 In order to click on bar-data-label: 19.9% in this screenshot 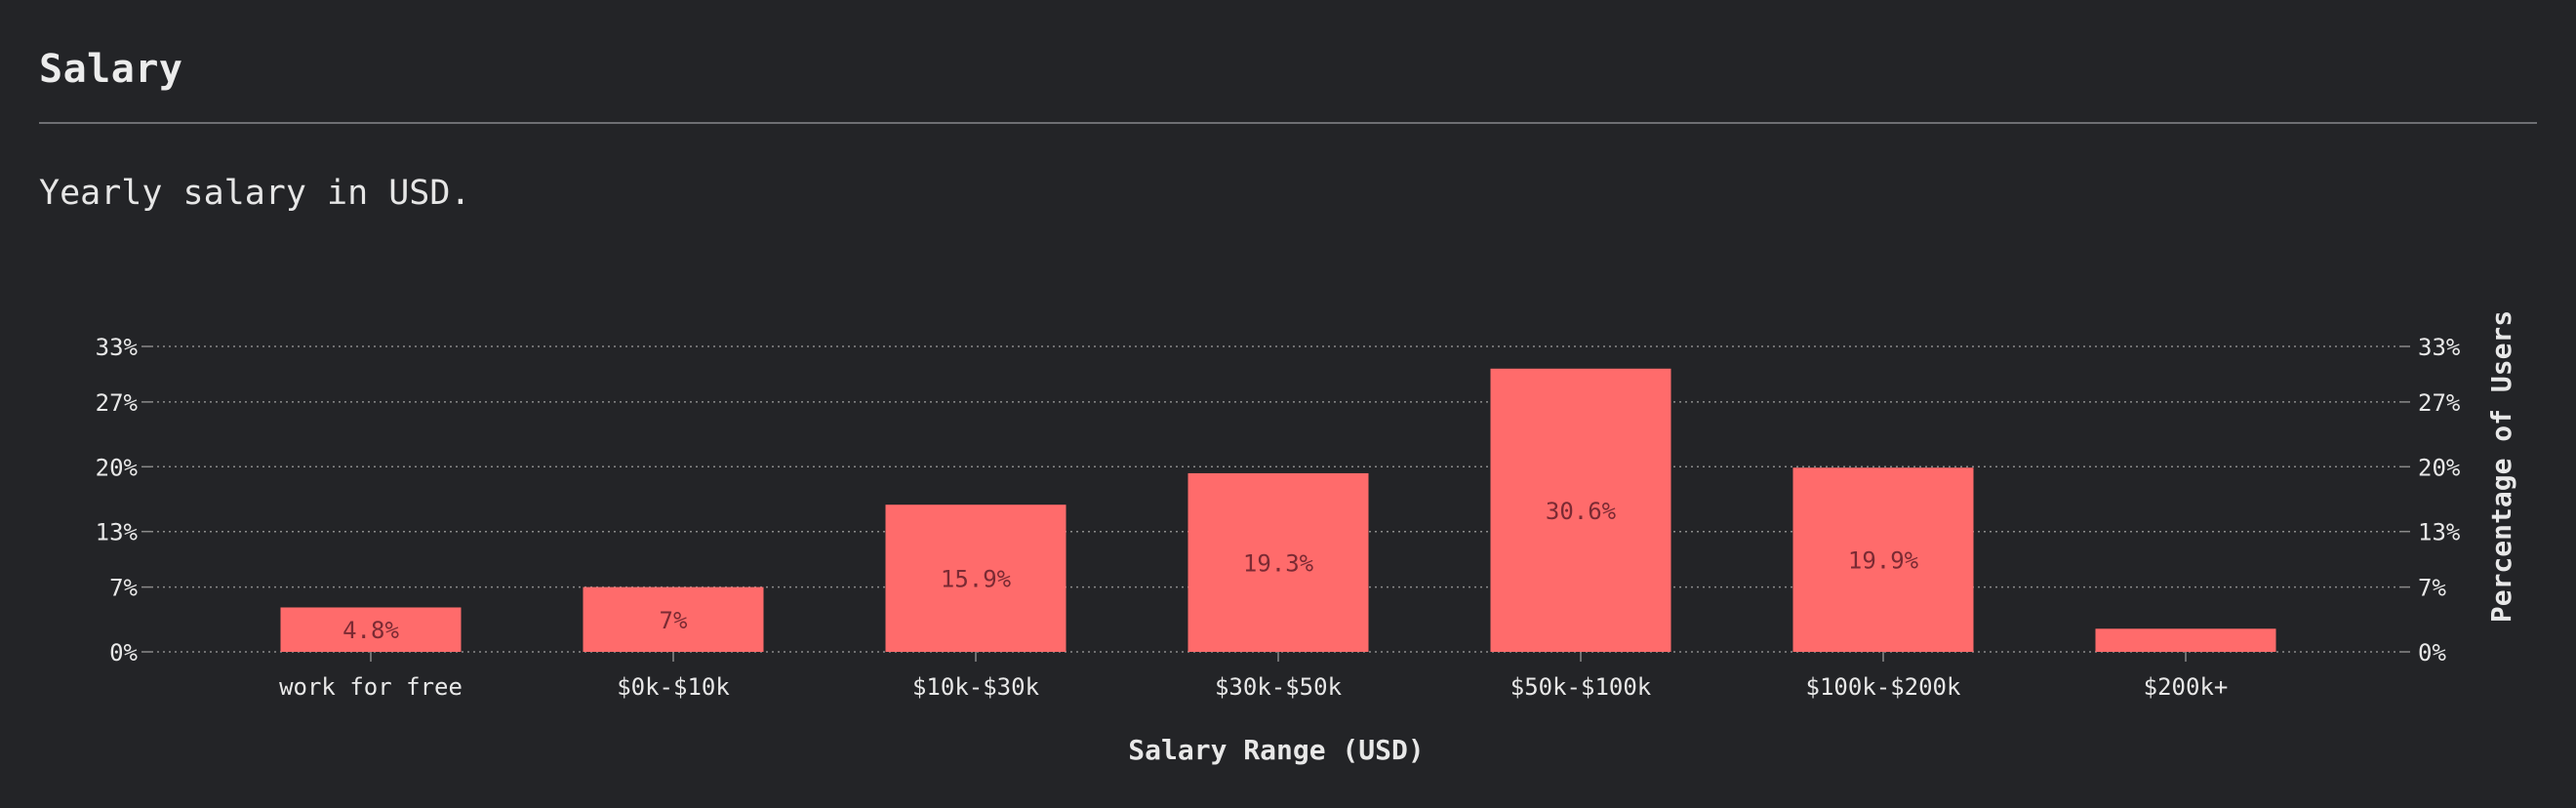, I will do `click(1883, 561)`.